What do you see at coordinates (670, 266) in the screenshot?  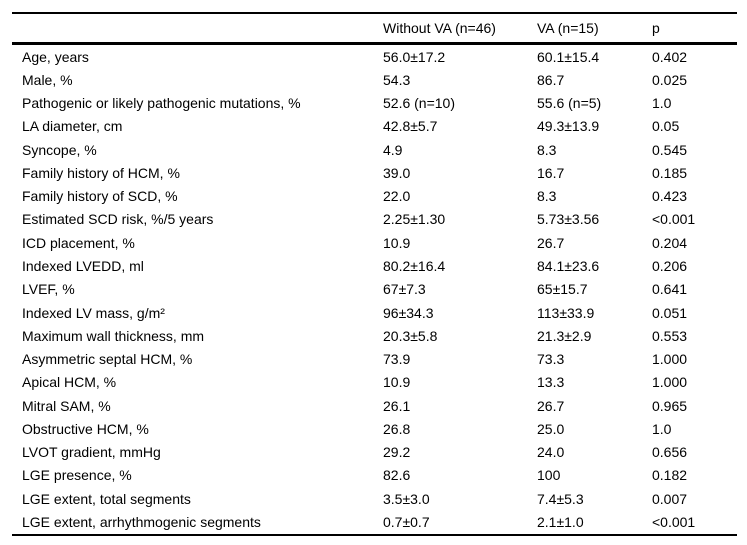 I see `p-value: 0.206` at bounding box center [670, 266].